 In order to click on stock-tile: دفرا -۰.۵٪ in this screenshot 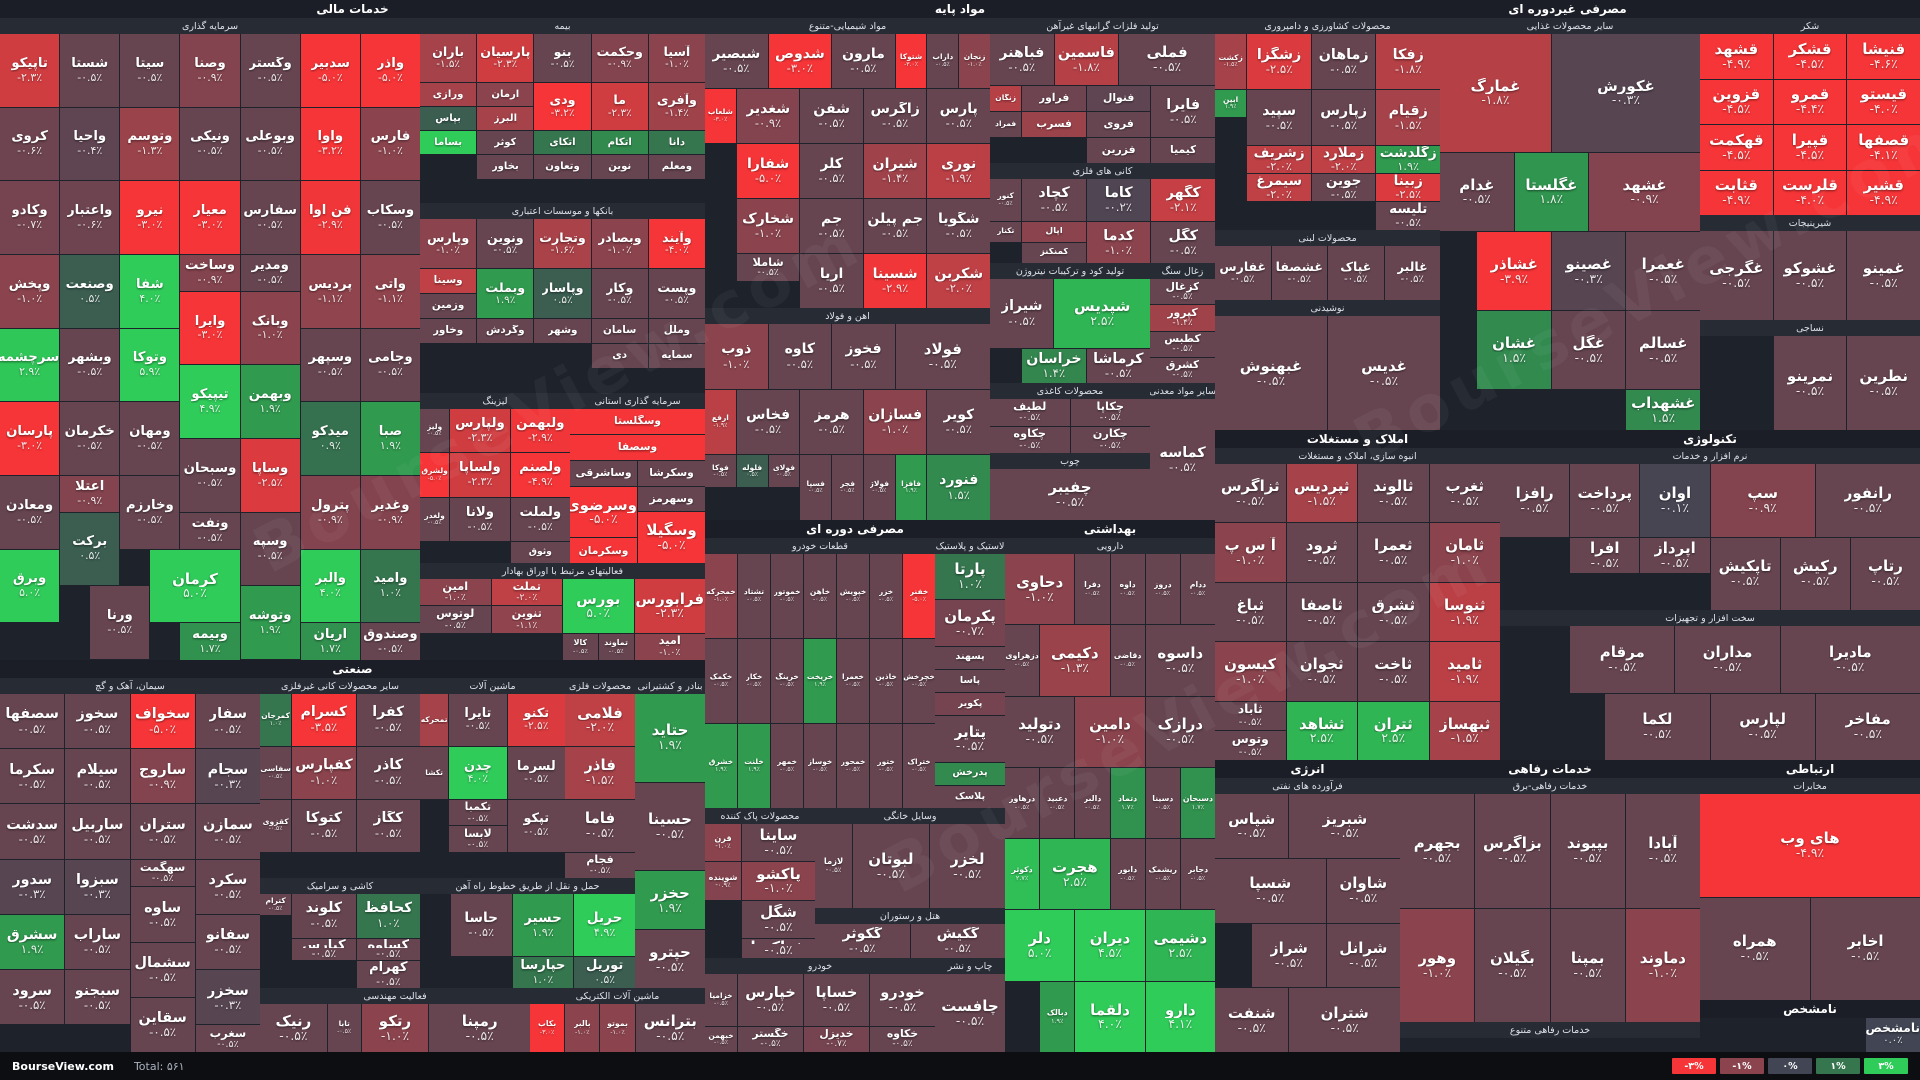, I will do `click(1092, 589)`.